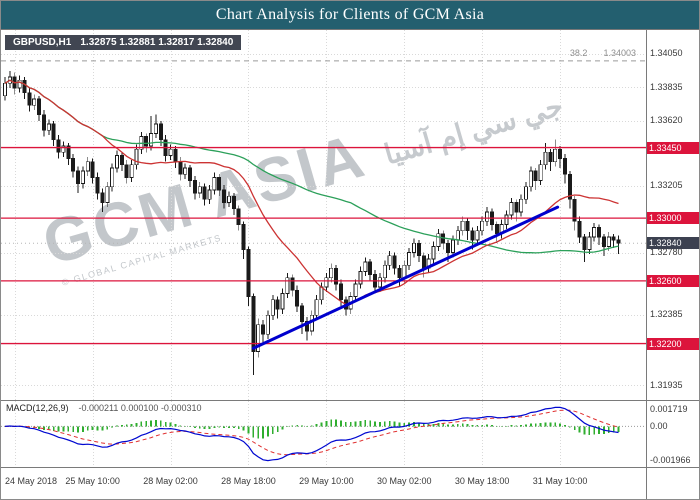  I want to click on grid-layer-macd, so click(288, 434).